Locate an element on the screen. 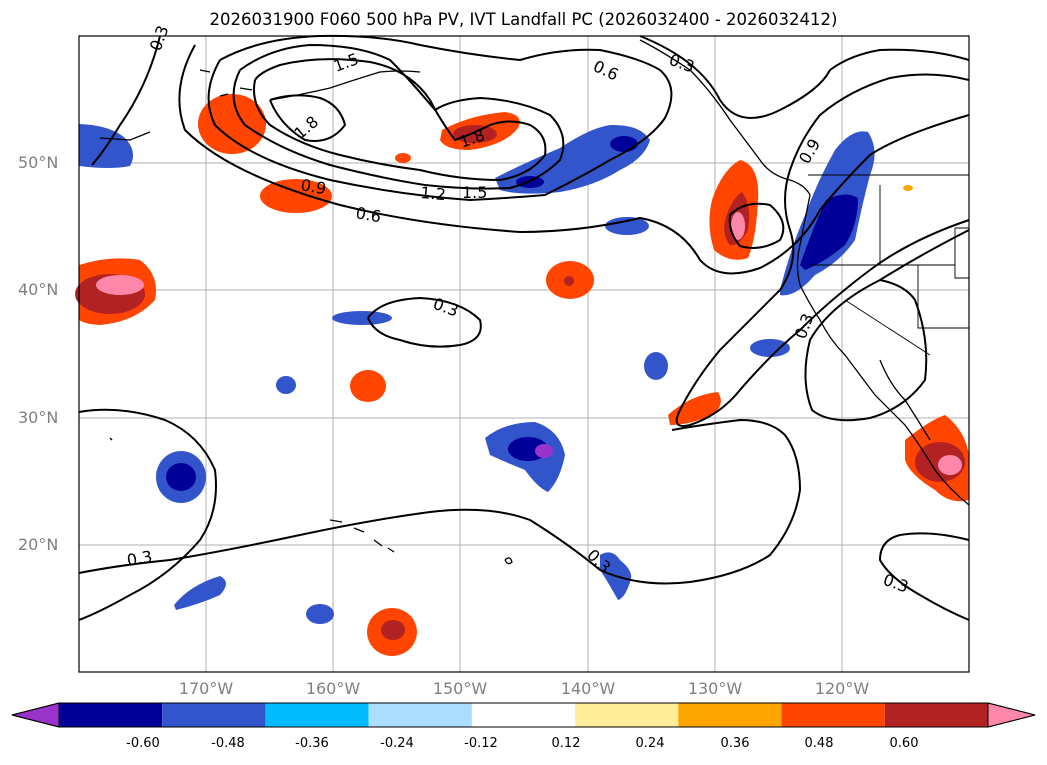  contour-1.8 is located at coordinates (308, 118).